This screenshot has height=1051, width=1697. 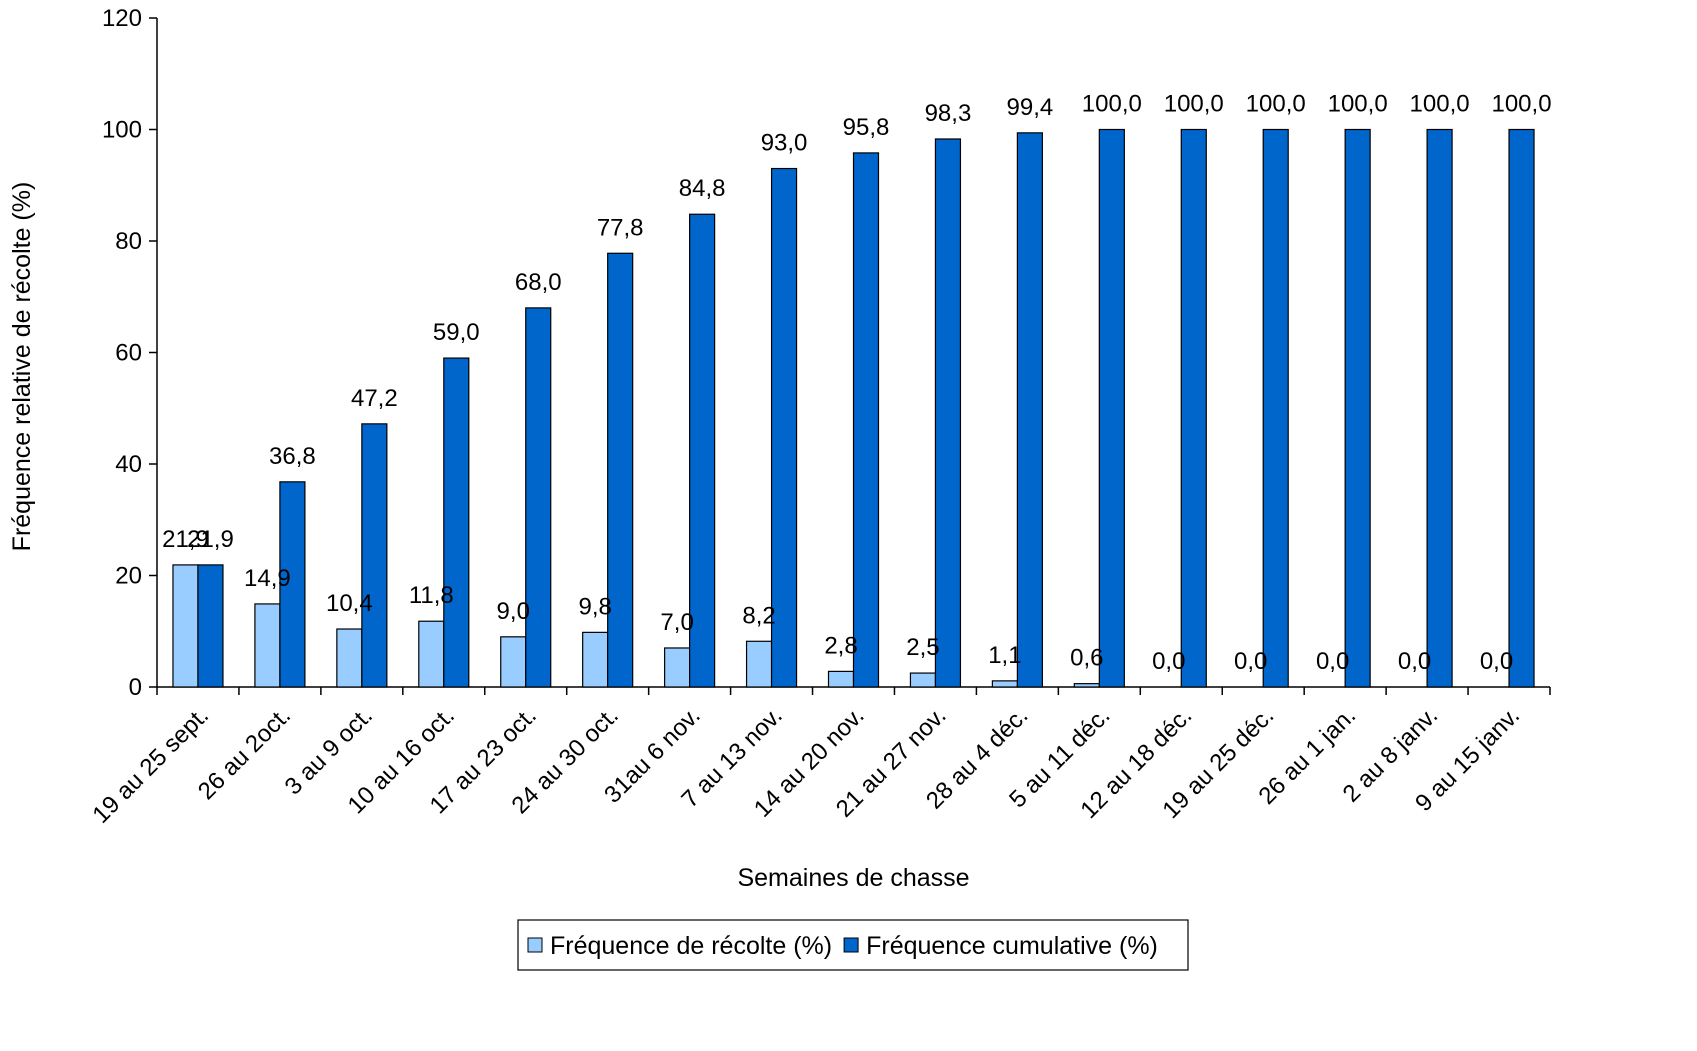 I want to click on data-label: 8,2, so click(x=758, y=615).